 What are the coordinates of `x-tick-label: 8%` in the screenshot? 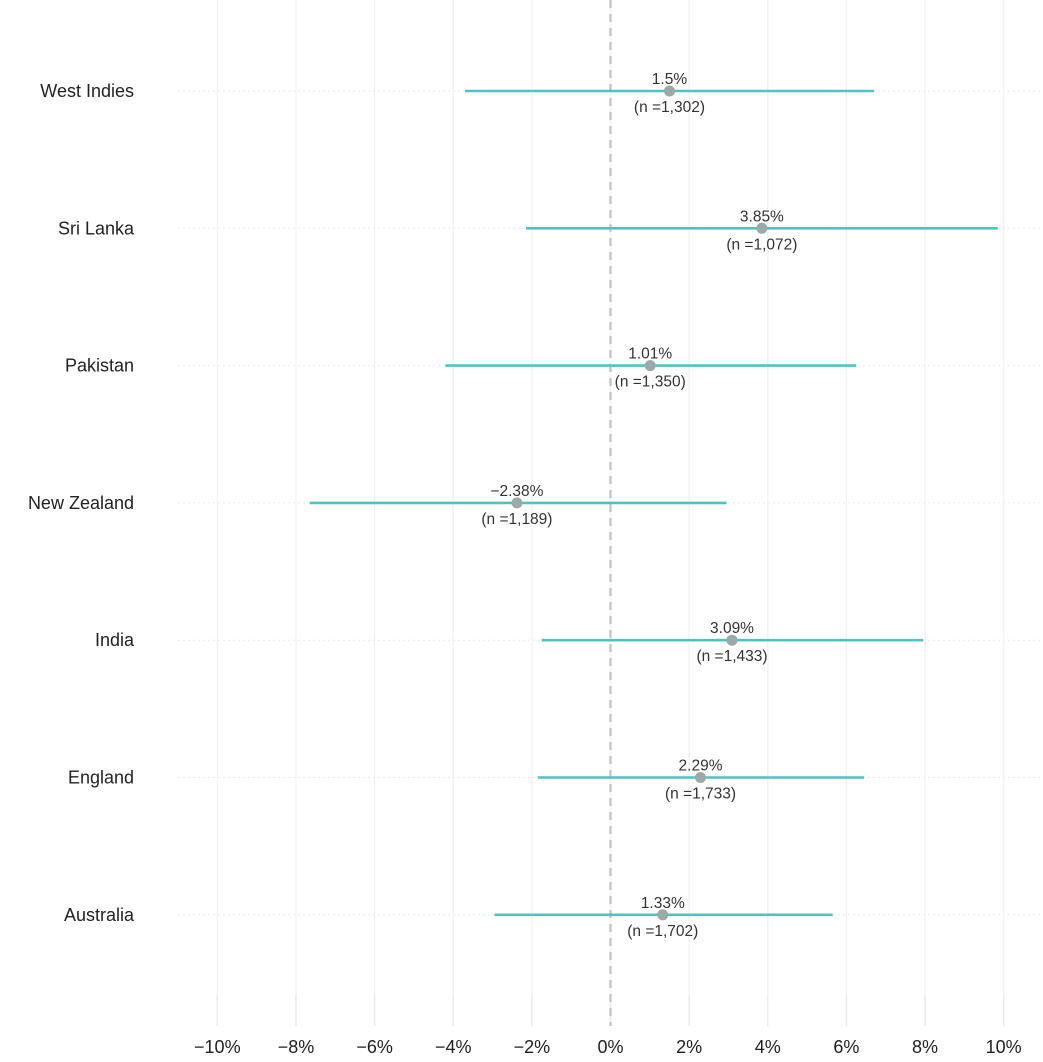 It's located at (925, 1047).